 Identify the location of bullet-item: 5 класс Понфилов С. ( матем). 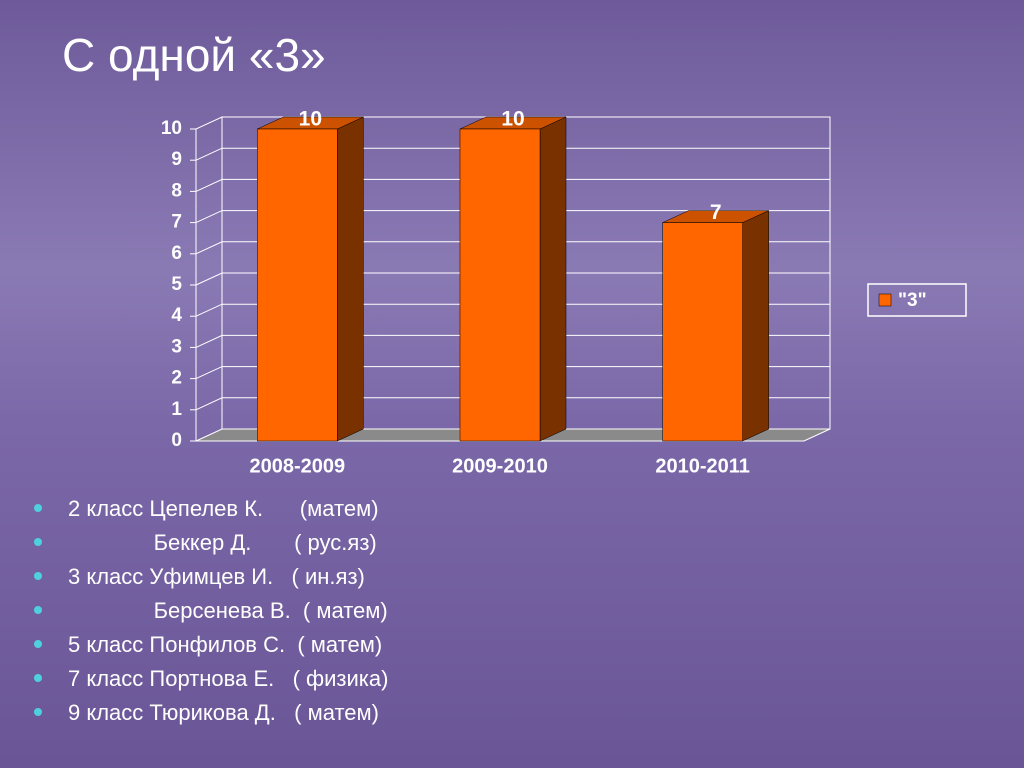
(209, 645).